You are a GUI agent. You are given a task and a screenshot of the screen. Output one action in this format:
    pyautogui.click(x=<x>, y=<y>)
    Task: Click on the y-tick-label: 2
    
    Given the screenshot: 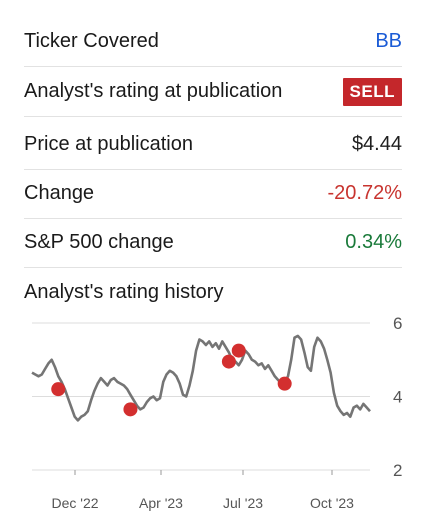 What is the action you would take?
    pyautogui.click(x=397, y=470)
    